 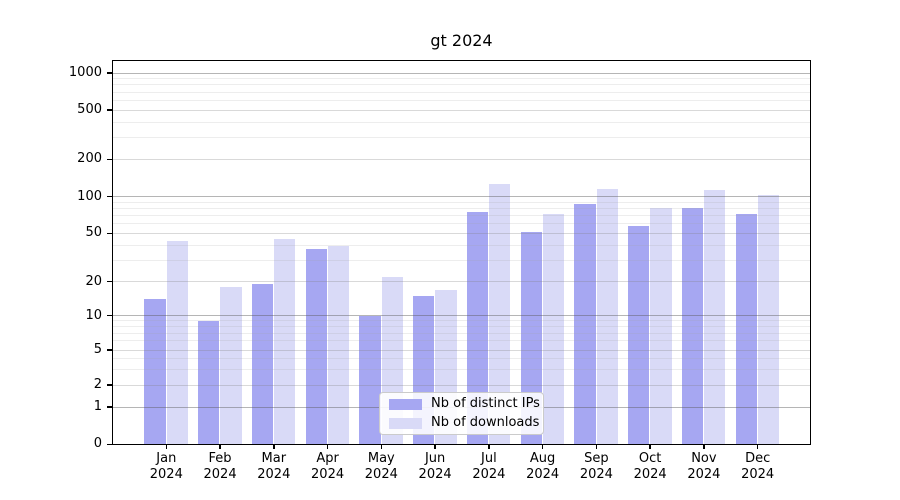 I want to click on bar-distinct-ips-jan, so click(x=155, y=372).